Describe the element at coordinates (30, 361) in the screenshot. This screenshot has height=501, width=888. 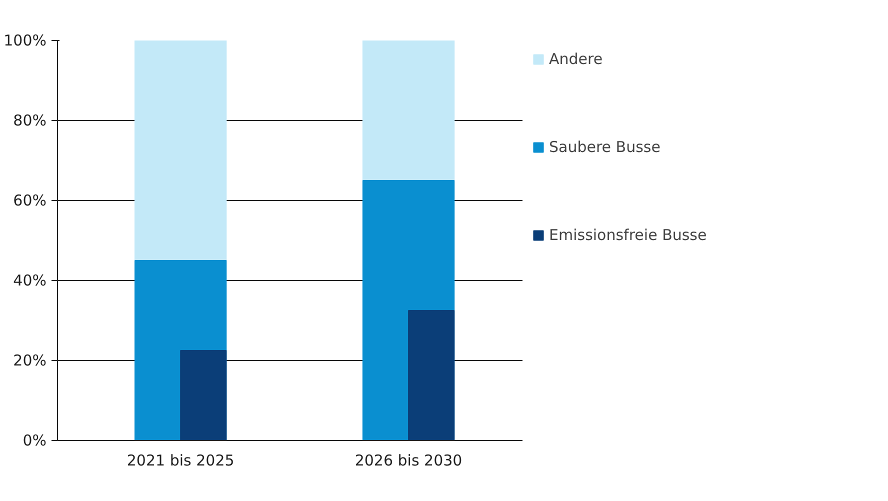
I see `y-tick-label: 20%` at that location.